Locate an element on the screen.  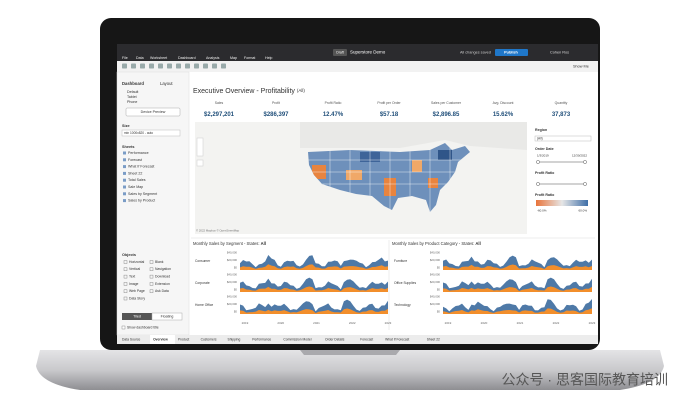
section-label: Objects is located at coordinates (129, 255).